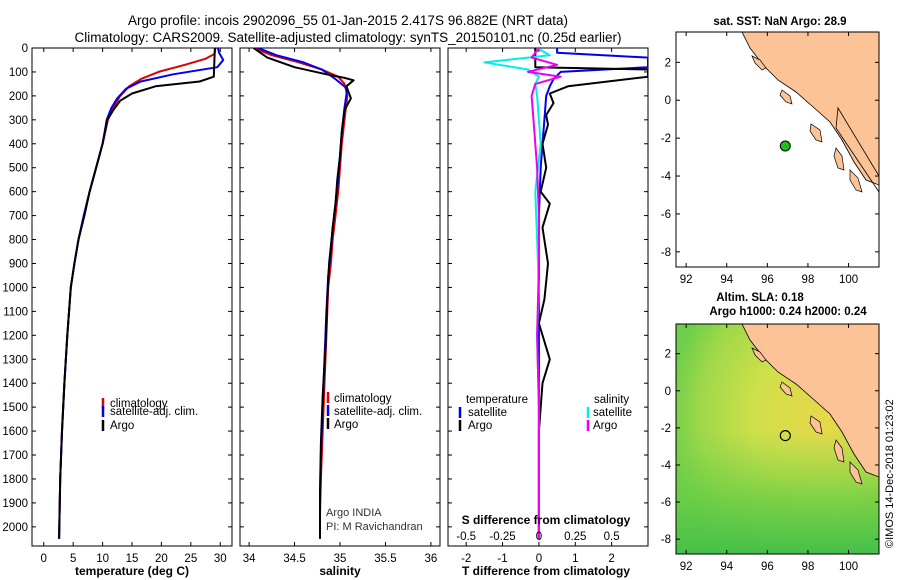  I want to click on depth-tick-label: 800, so click(18, 241).